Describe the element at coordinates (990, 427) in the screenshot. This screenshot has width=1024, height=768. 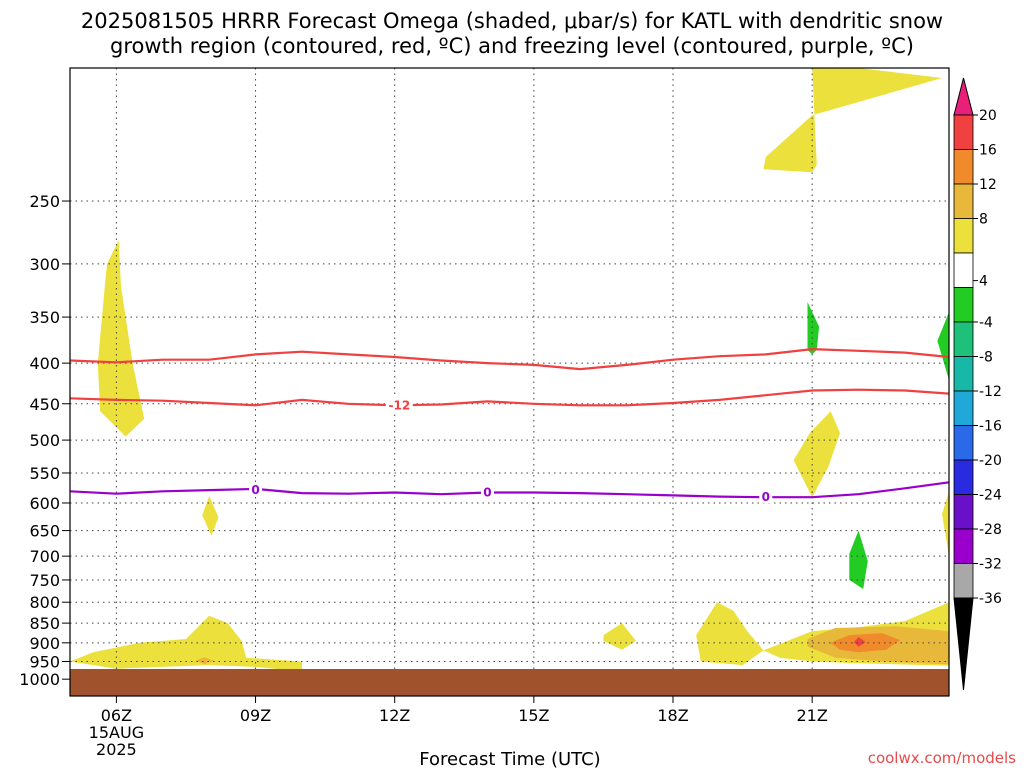
I see `colorbar-label-8: -16` at that location.